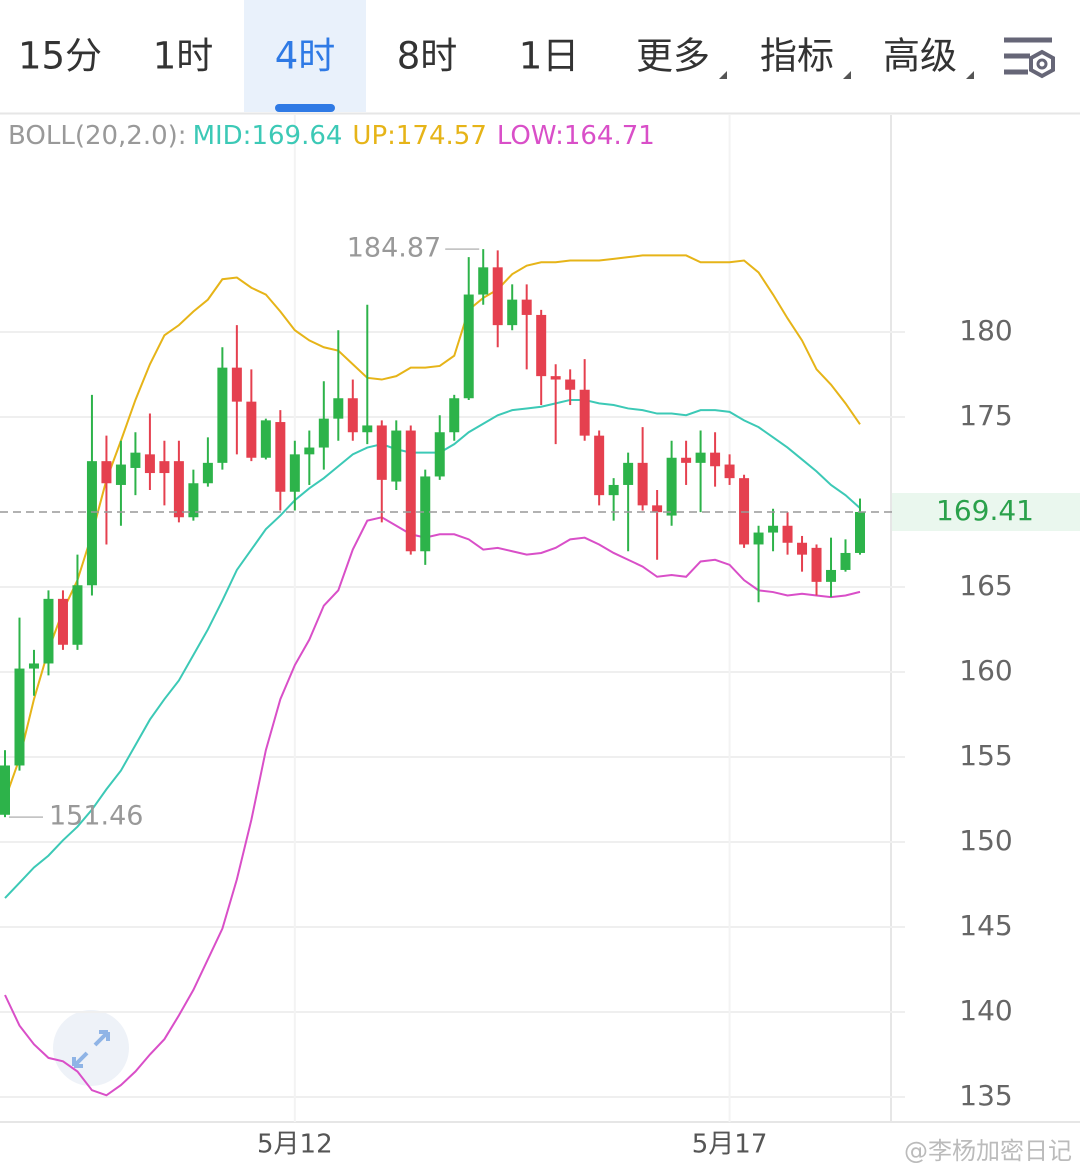 The height and width of the screenshot is (1175, 1080). I want to click on legend-entry: MID:169.64, so click(268, 136).